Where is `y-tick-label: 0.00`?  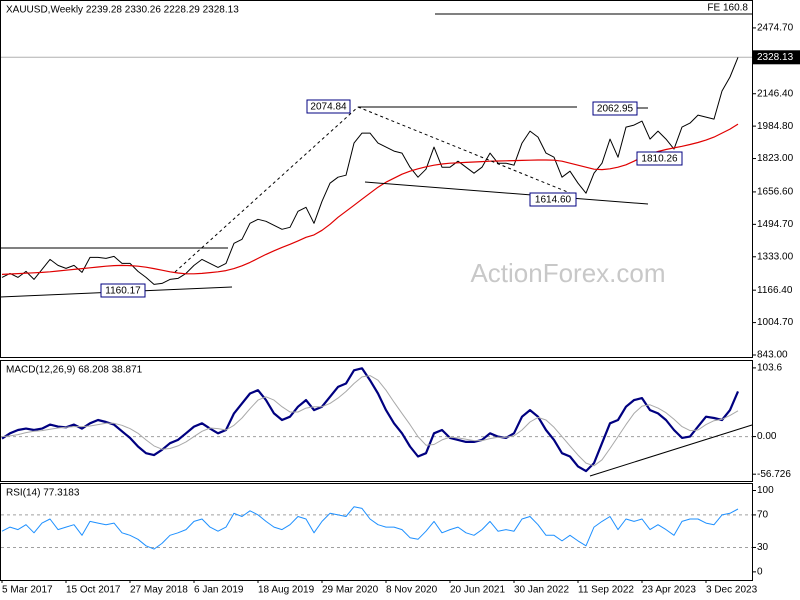
y-tick-label: 0.00 is located at coordinates (767, 436).